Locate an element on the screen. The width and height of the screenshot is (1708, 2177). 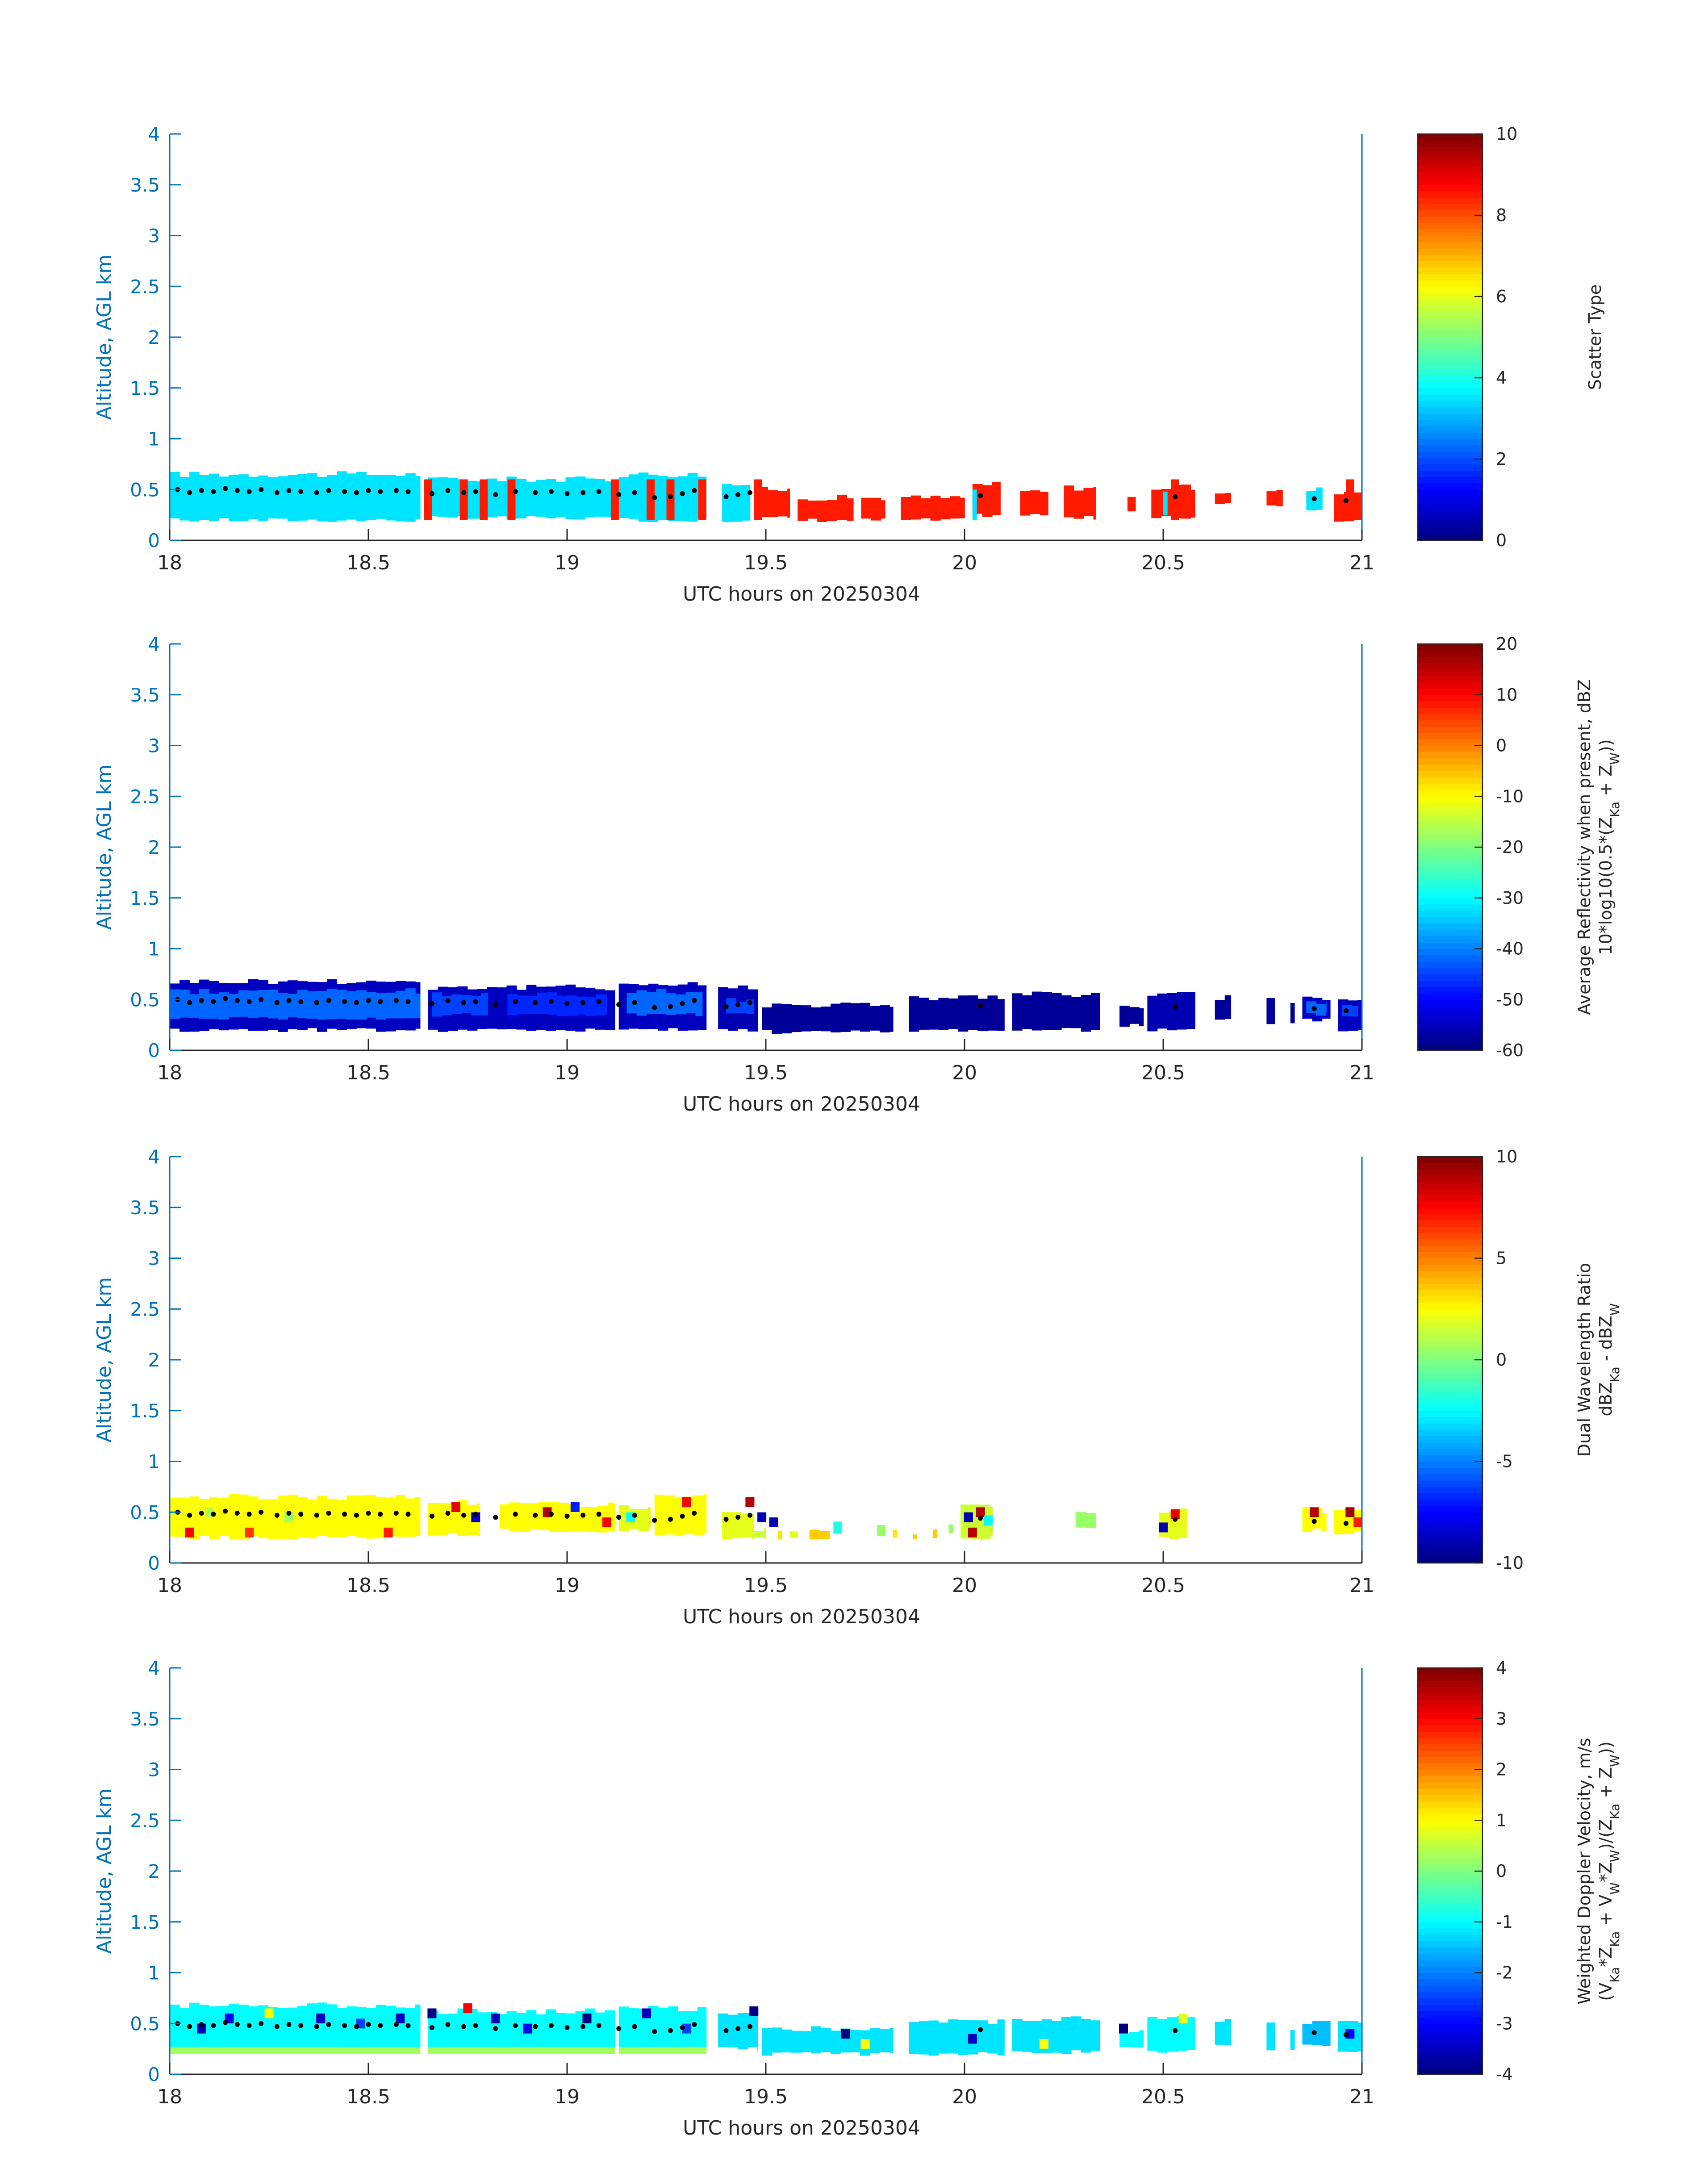
colorbar-tick-label: -60 is located at coordinates (1510, 1050).